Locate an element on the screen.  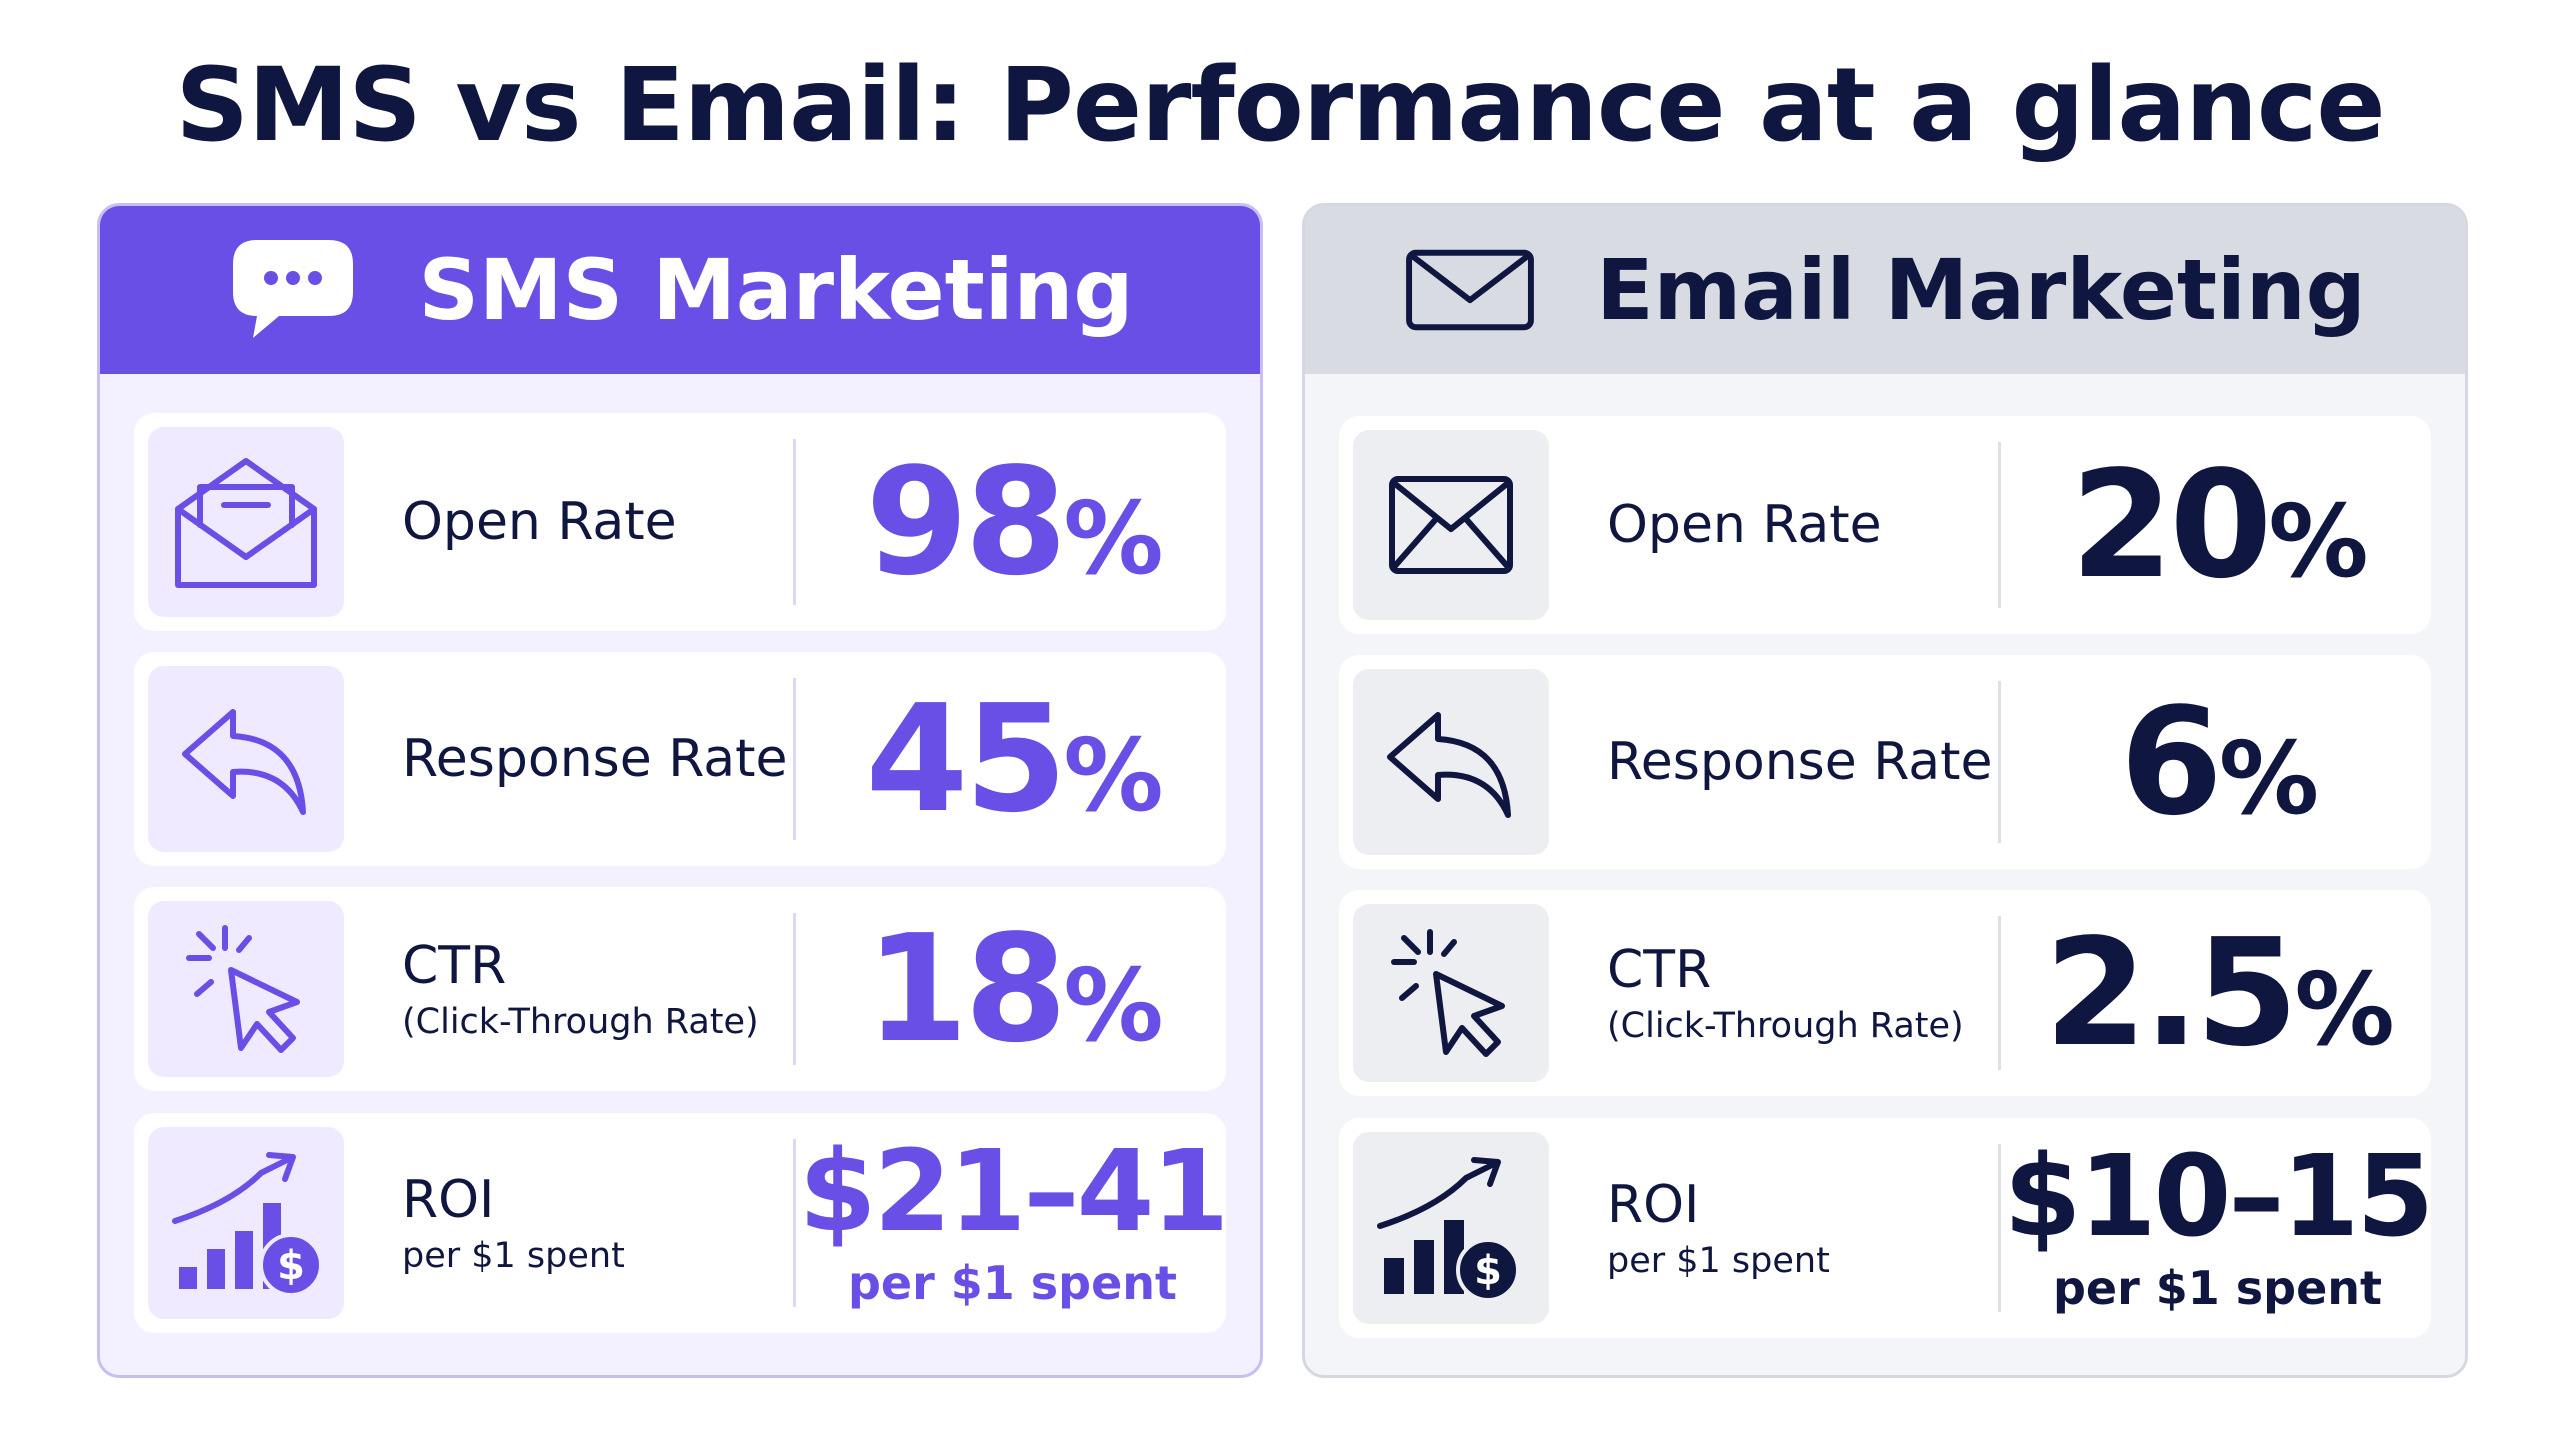
email-roi-row: $ ROI per $1 spent $10–15 per $1 spent is located at coordinates (1887, 1228).